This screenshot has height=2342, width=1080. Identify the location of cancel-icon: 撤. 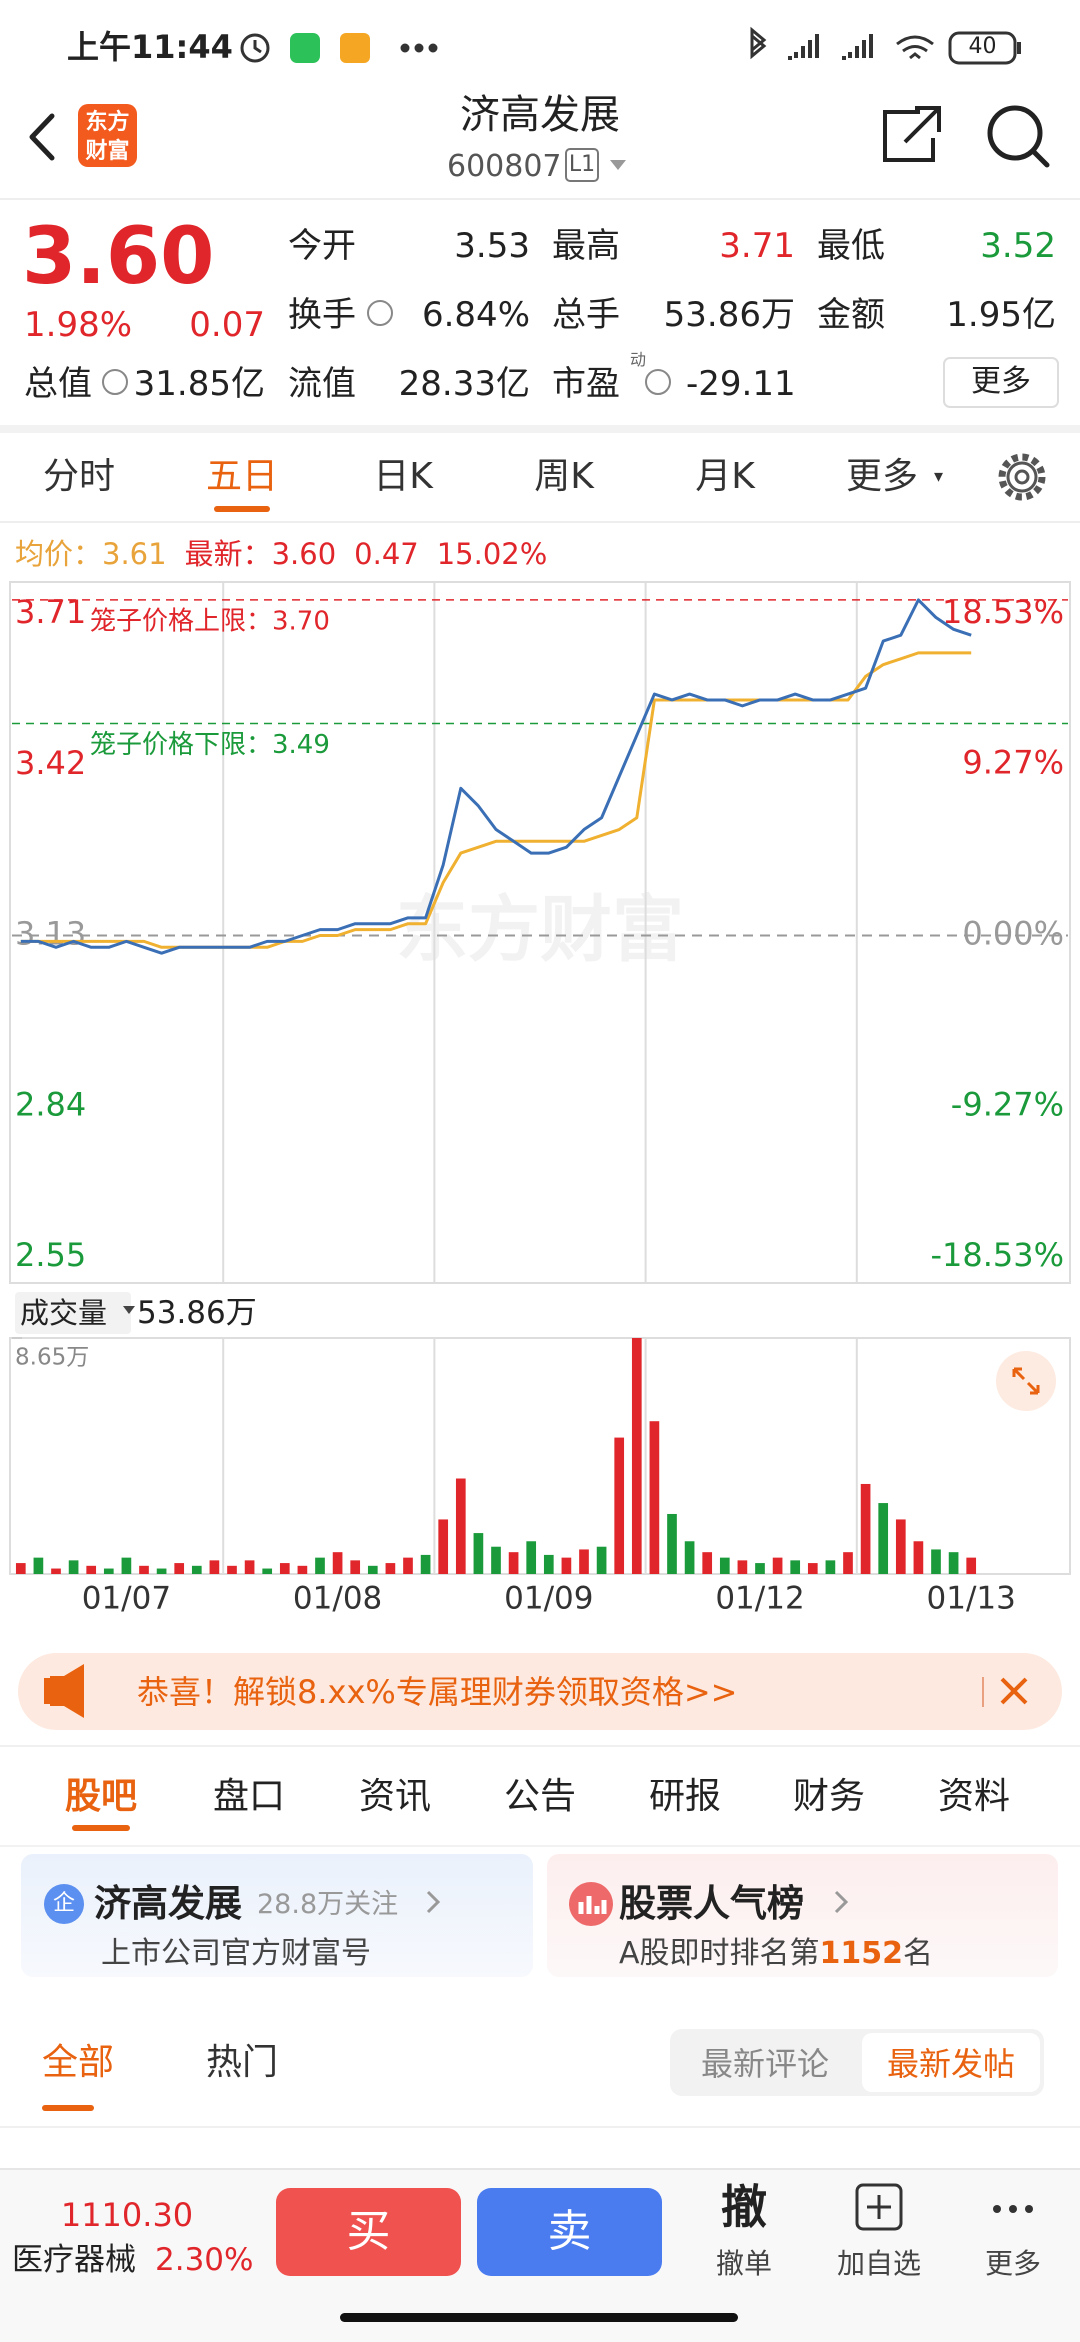
(744, 2207).